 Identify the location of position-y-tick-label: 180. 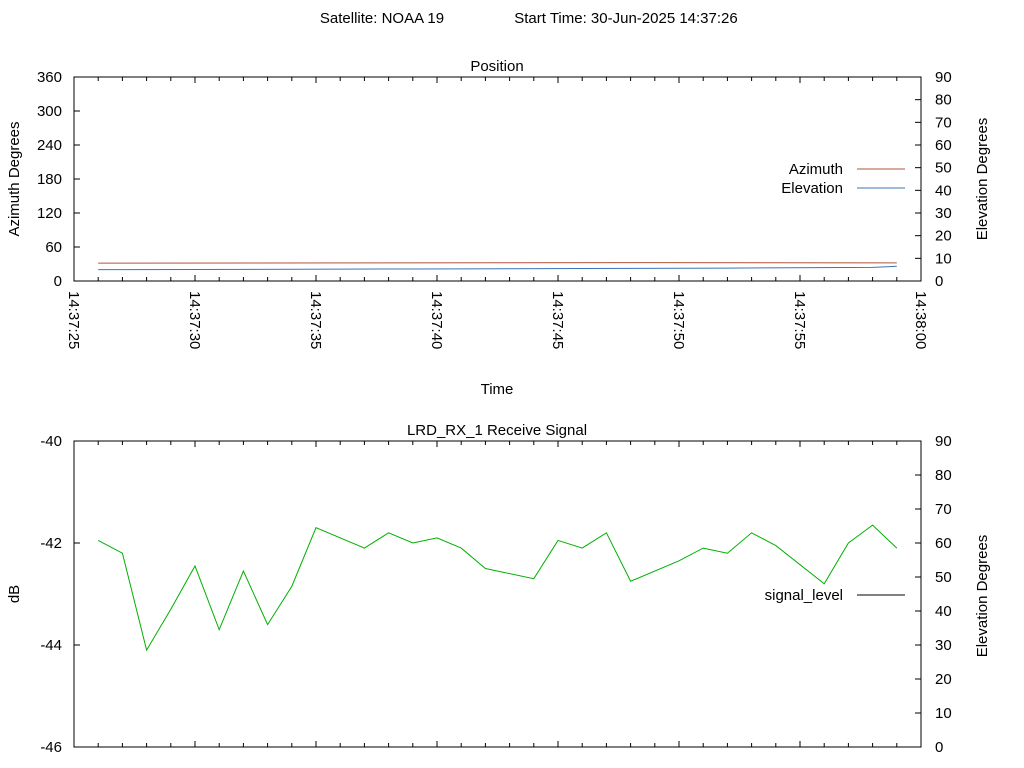
(49, 179).